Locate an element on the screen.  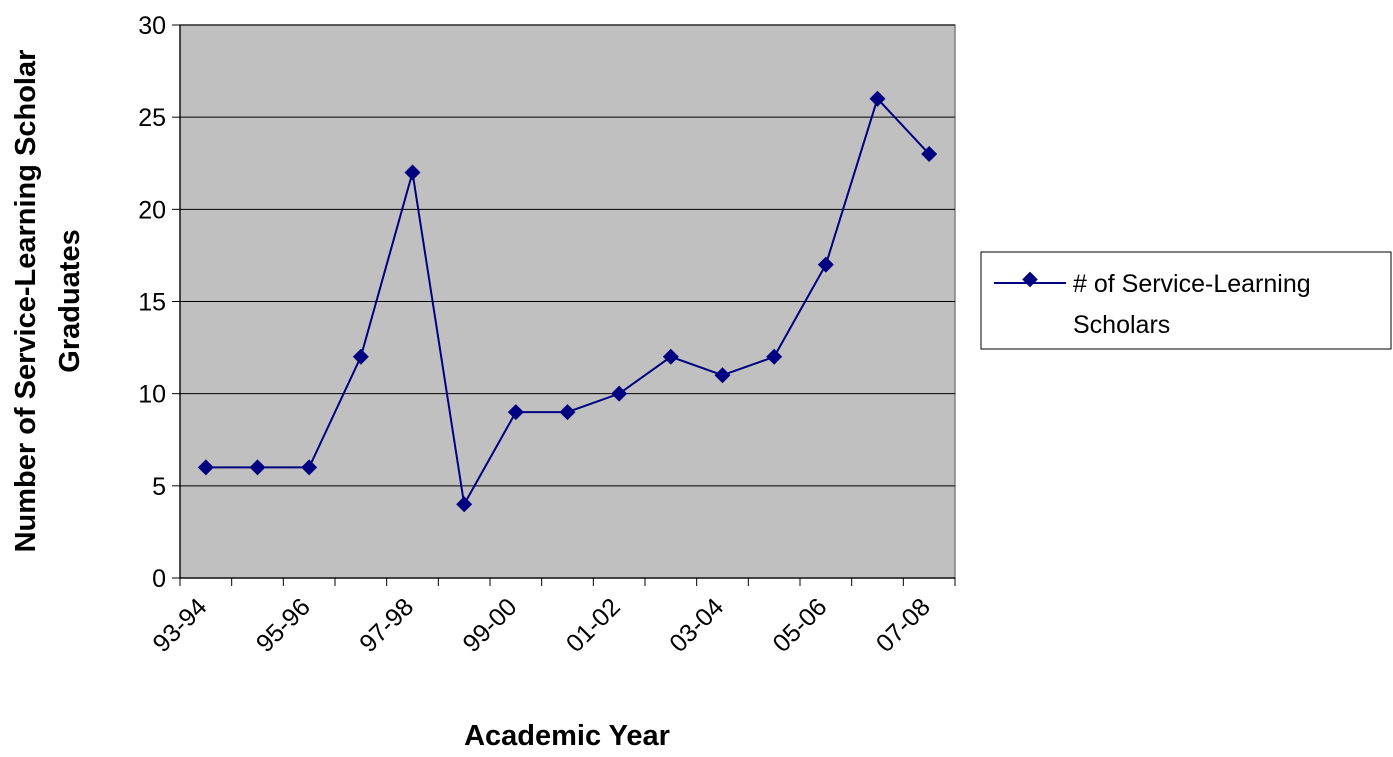
x-tick-label: 05-06 is located at coordinates (799, 625).